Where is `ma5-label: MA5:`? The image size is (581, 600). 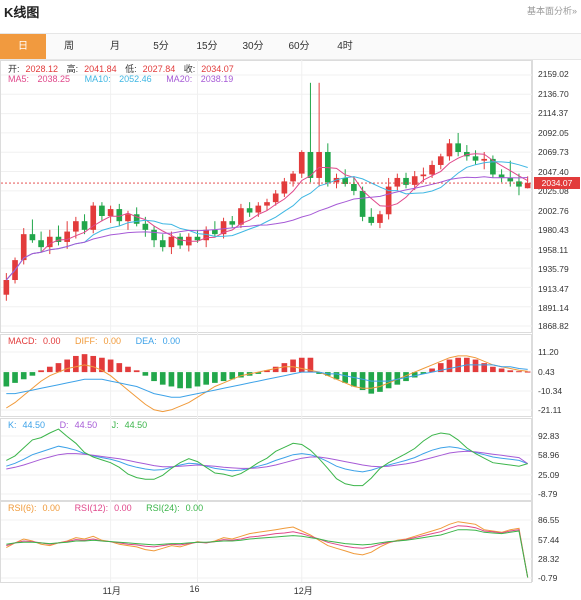
ma5-label: MA5: is located at coordinates (19, 79).